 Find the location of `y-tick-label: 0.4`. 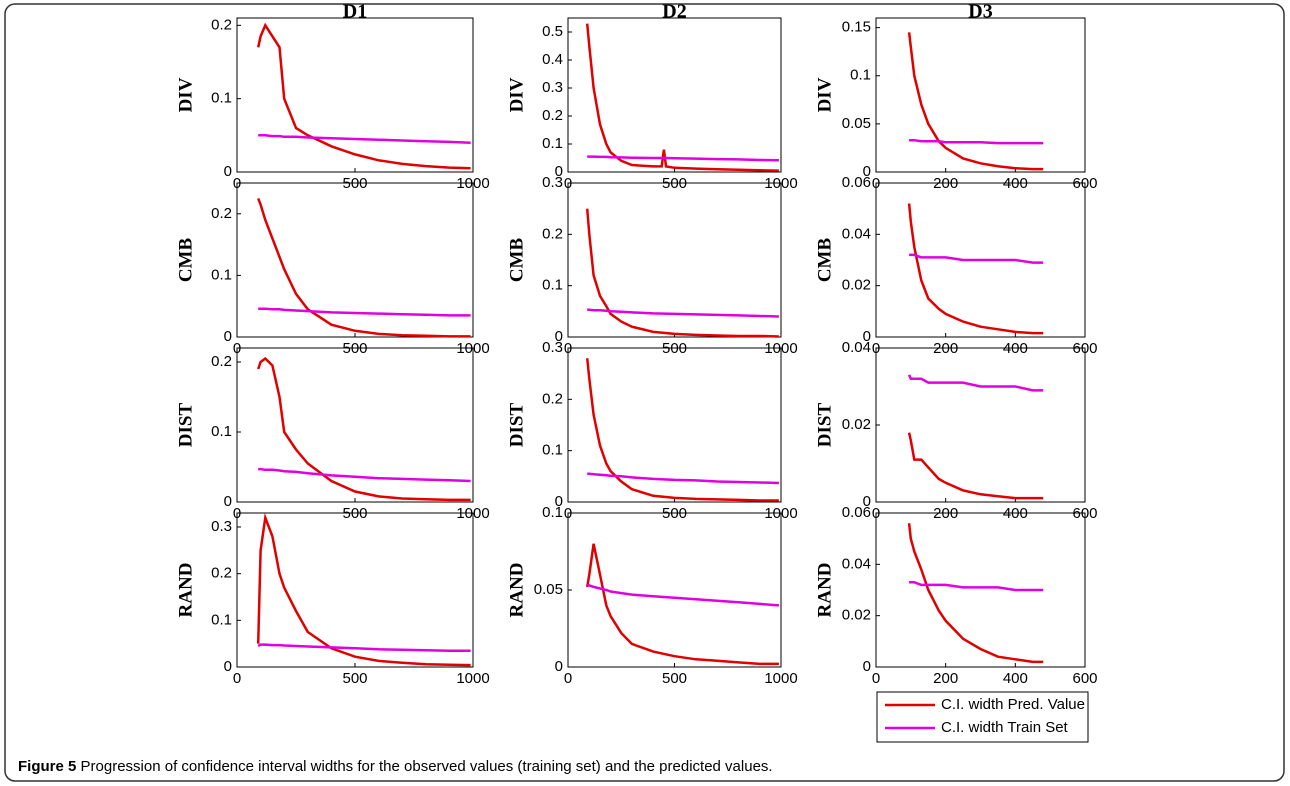

y-tick-label: 0.4 is located at coordinates (552, 59).